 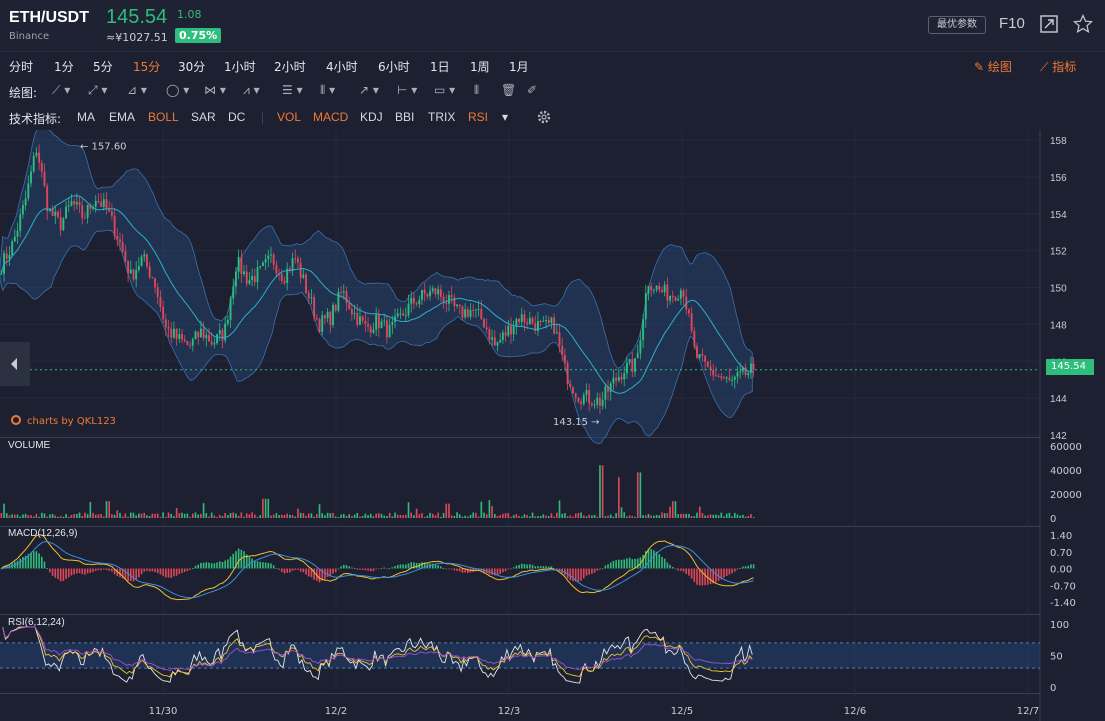 What do you see at coordinates (1083, 24) in the screenshot?
I see `star-icon` at bounding box center [1083, 24].